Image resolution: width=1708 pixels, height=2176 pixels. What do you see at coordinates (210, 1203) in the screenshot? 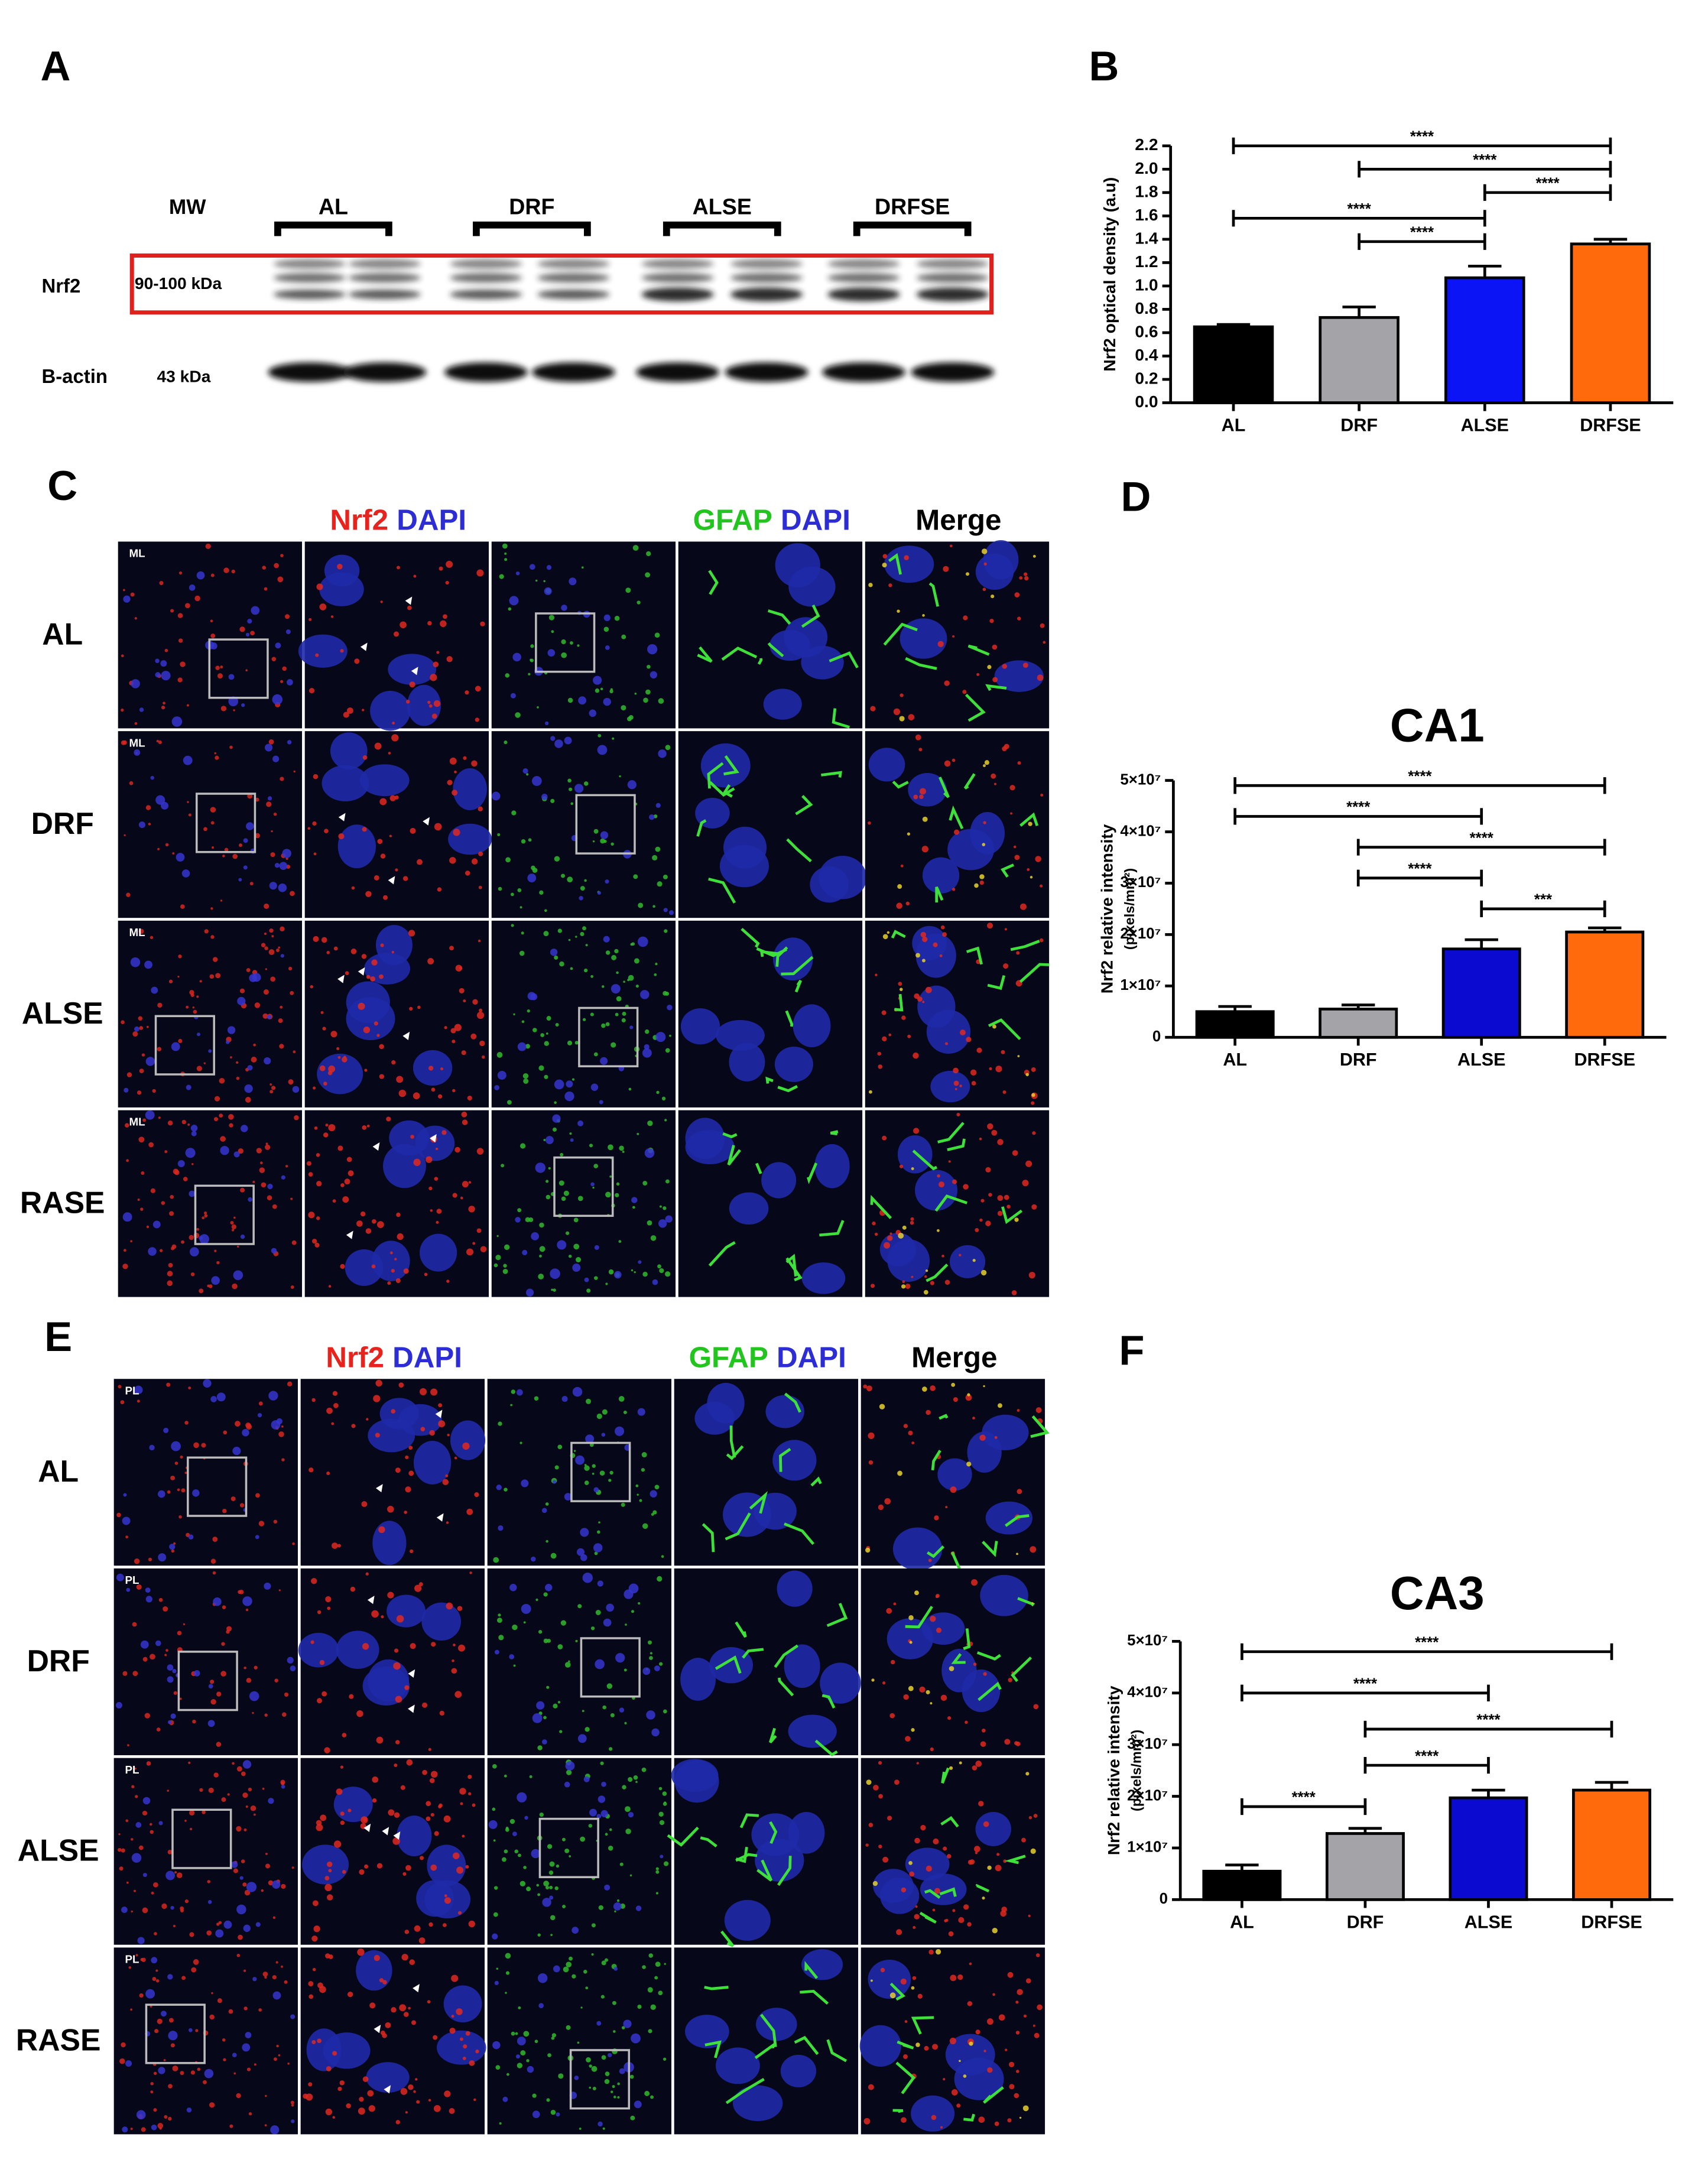
I see `tile-bg` at bounding box center [210, 1203].